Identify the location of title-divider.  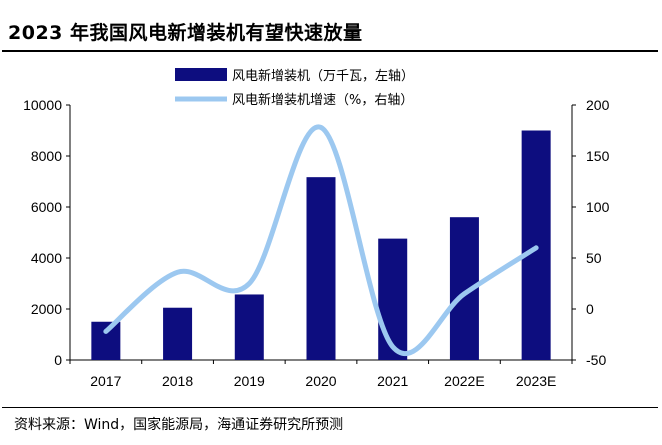
(330, 51).